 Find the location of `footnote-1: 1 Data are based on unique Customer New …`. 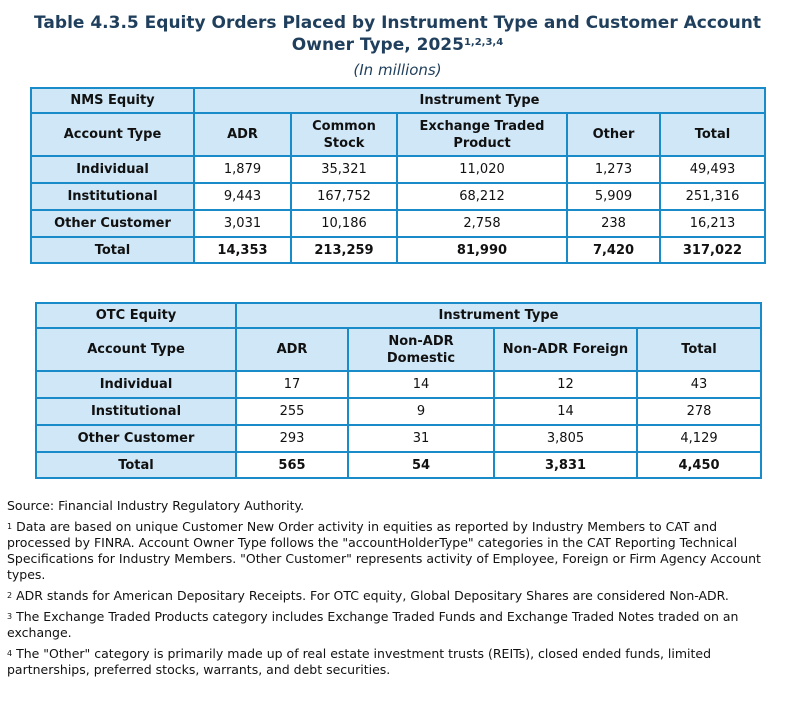

footnote-1: 1 Data are based on unique Customer New … is located at coordinates (394, 551).